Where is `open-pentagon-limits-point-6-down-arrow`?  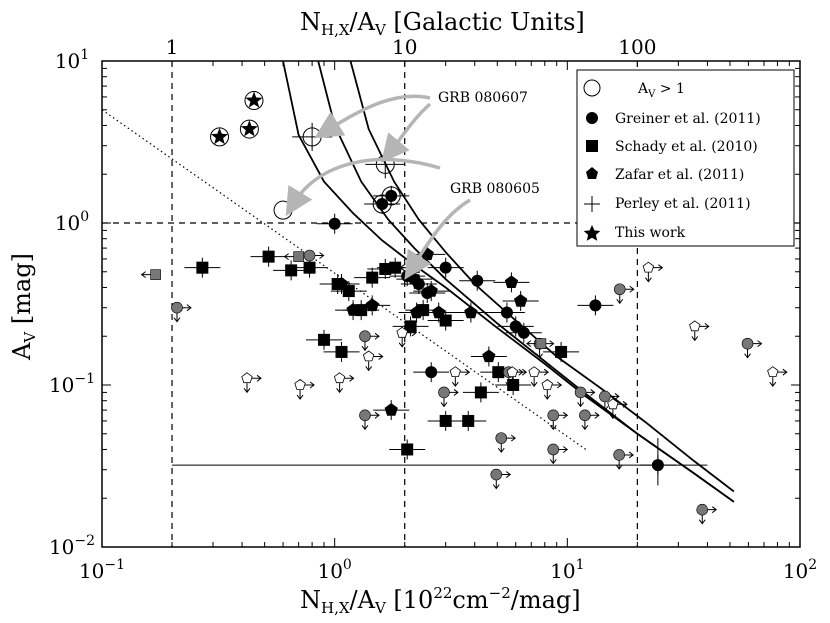 open-pentagon-limits-point-6-down-arrow is located at coordinates (512, 382).